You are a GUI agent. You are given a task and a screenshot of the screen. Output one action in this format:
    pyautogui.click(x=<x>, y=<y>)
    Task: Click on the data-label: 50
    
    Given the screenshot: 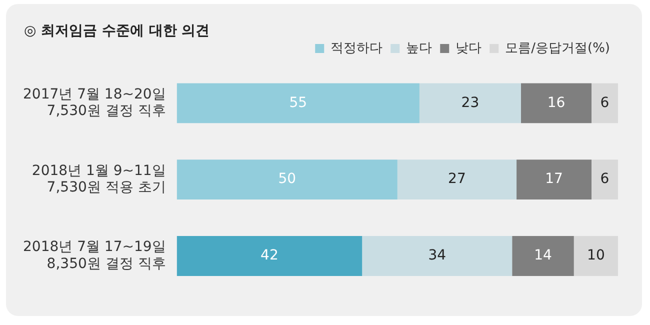 What is the action you would take?
    pyautogui.click(x=287, y=179)
    